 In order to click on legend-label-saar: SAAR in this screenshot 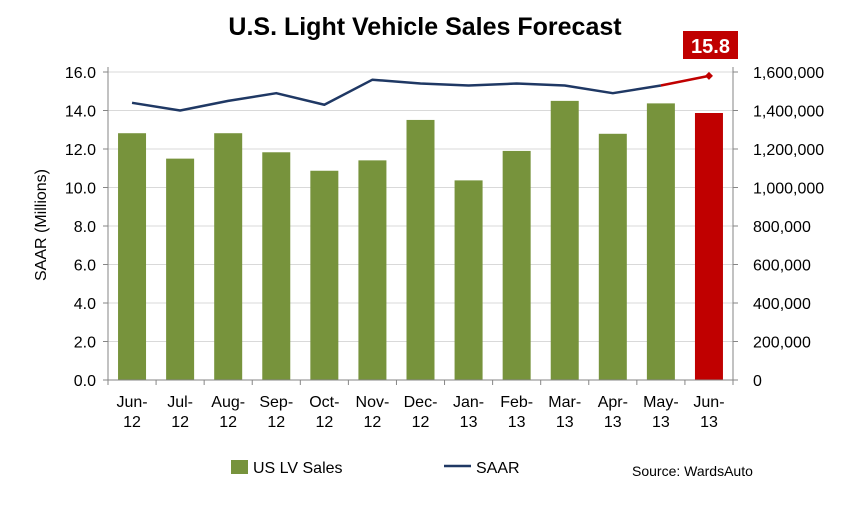, I will do `click(498, 468)`.